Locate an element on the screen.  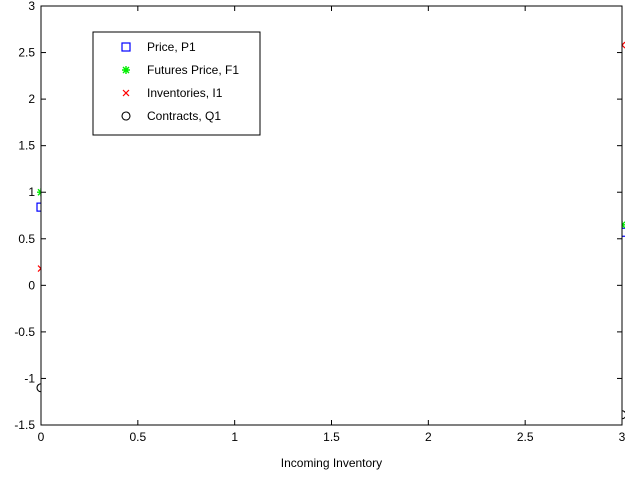
x-tick-label: 2 is located at coordinates (428, 437).